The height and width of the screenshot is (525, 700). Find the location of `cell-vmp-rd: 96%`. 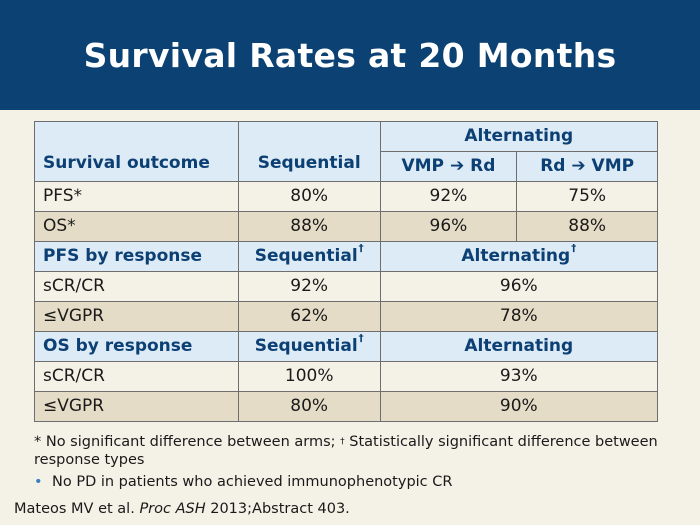

cell-vmp-rd: 96% is located at coordinates (448, 226).